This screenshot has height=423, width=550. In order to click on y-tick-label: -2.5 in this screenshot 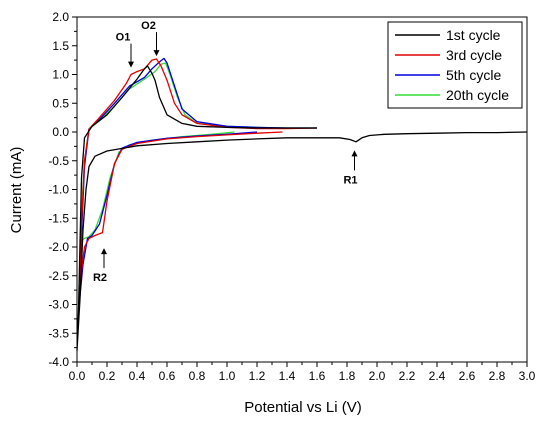, I will do `click(58, 276)`.